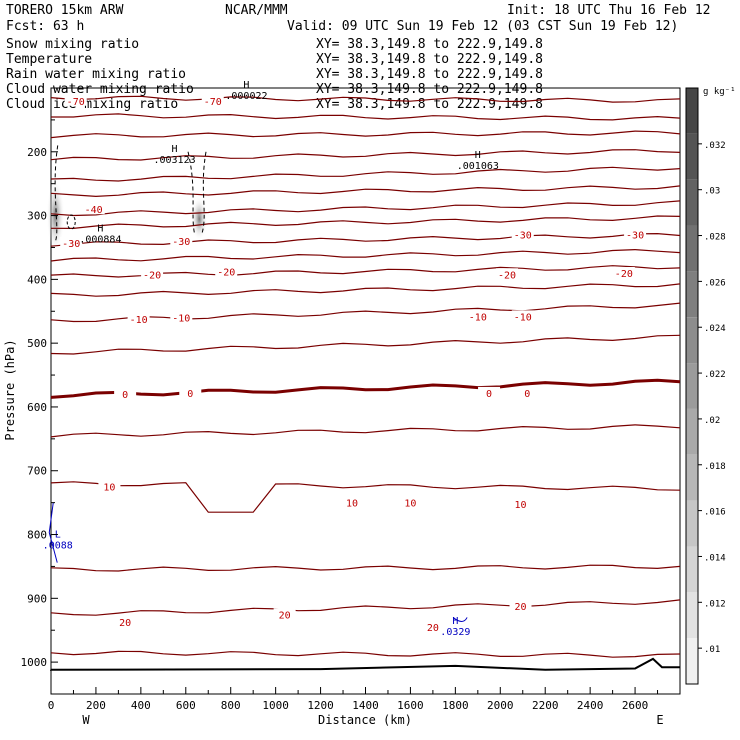 The image size is (740, 740). What do you see at coordinates (56, 193) in the screenshot?
I see `ice-contour-west` at bounding box center [56, 193].